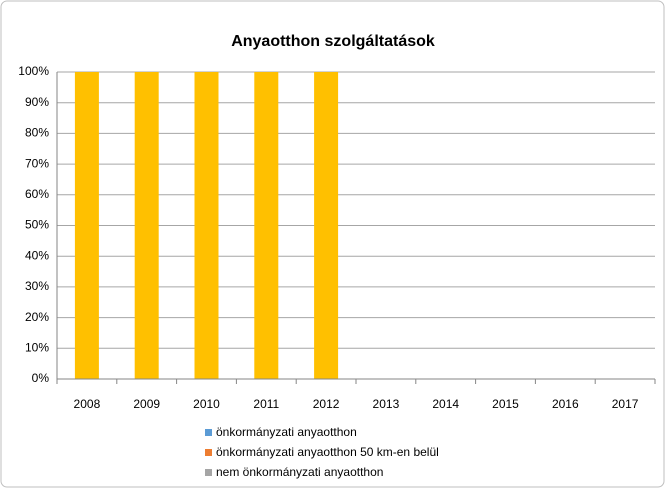  I want to click on legend-label: önkormányzati anyaotthon, so click(286, 432).